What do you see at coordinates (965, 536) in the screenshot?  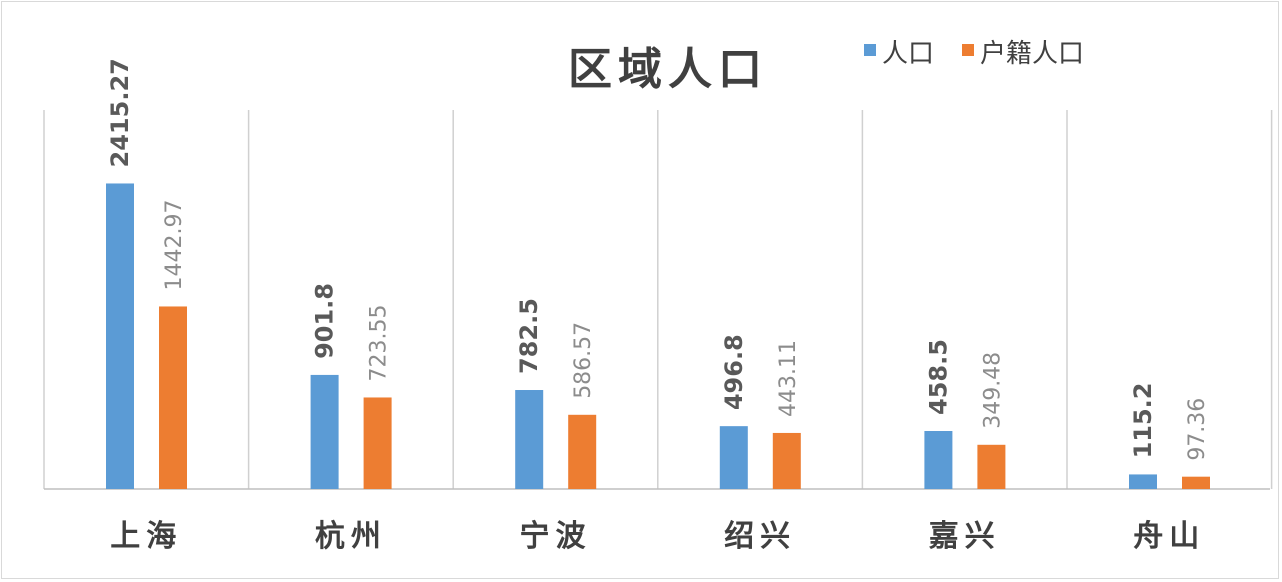 I see `category-label: 嘉兴` at bounding box center [965, 536].